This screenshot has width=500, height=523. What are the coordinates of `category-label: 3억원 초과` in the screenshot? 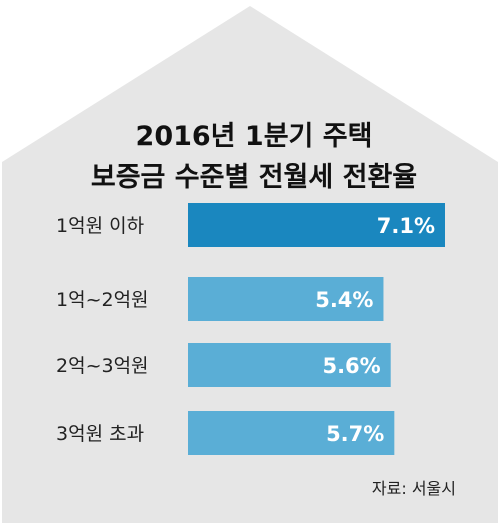 It's located at (100, 434).